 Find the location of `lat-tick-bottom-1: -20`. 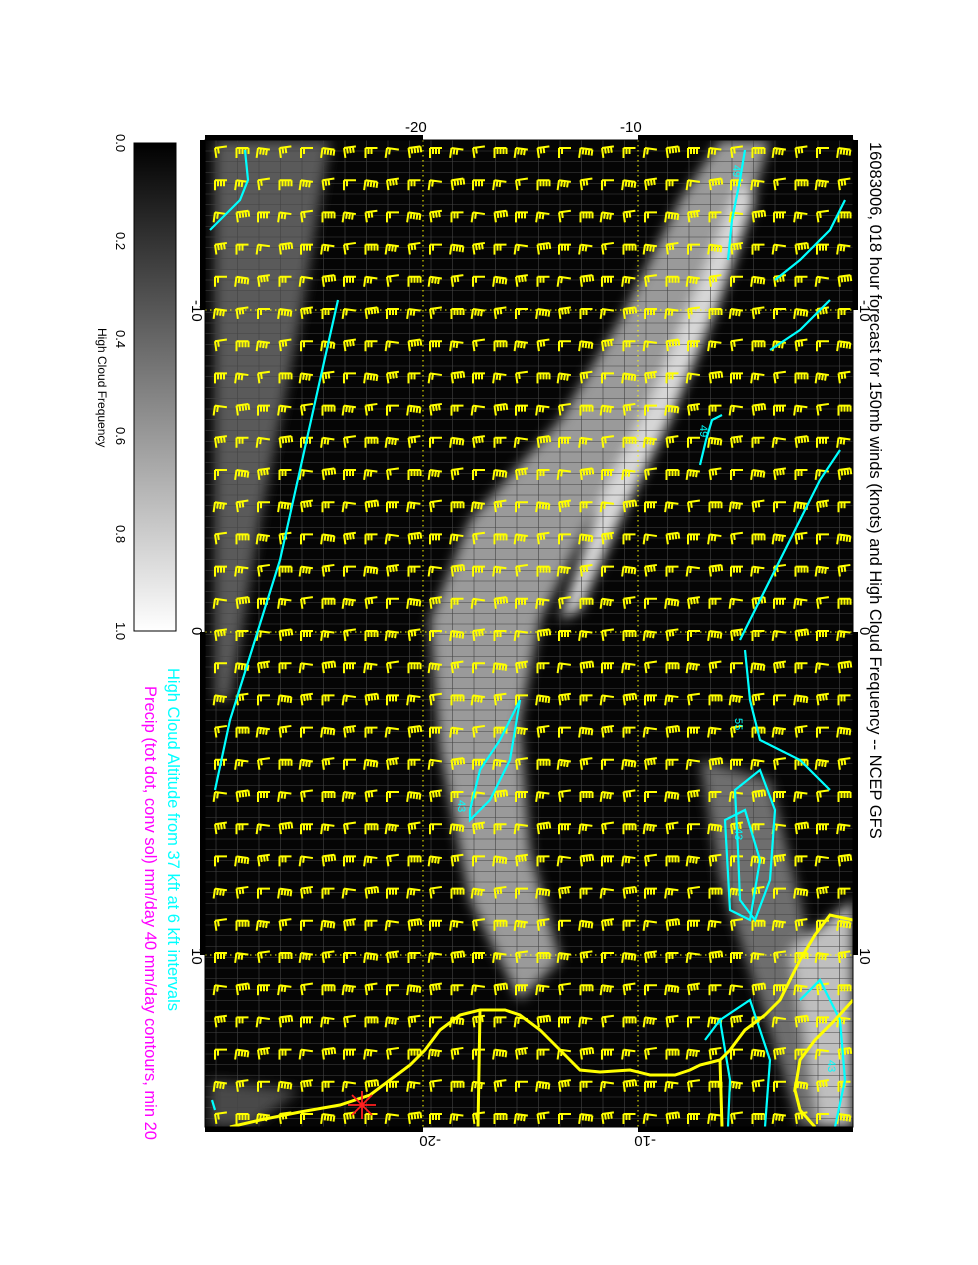

lat-tick-bottom-1: -20 is located at coordinates (430, 1140).